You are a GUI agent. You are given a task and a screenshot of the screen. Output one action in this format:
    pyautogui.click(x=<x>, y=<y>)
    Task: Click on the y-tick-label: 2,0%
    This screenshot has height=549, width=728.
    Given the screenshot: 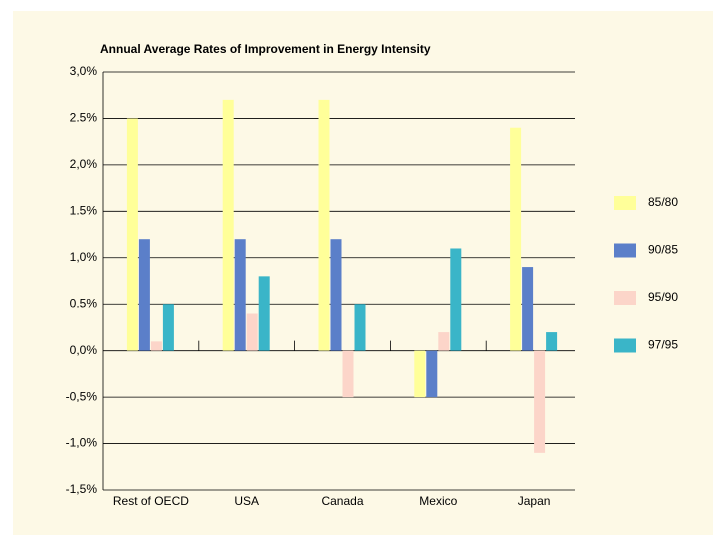 What is the action you would take?
    pyautogui.click(x=84, y=164)
    